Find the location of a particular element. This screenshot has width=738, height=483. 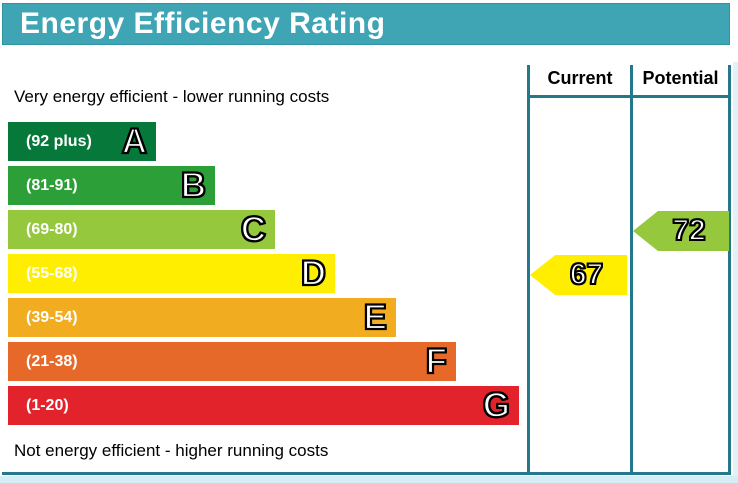

band-g-range: (1-20) is located at coordinates (47, 405).